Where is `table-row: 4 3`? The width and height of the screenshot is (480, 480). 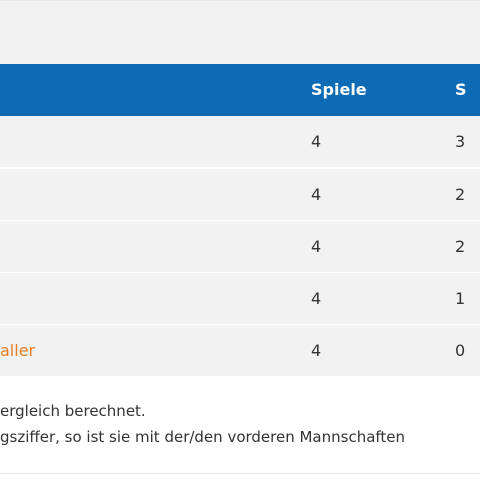 table-row: 4 3 is located at coordinates (240, 142).